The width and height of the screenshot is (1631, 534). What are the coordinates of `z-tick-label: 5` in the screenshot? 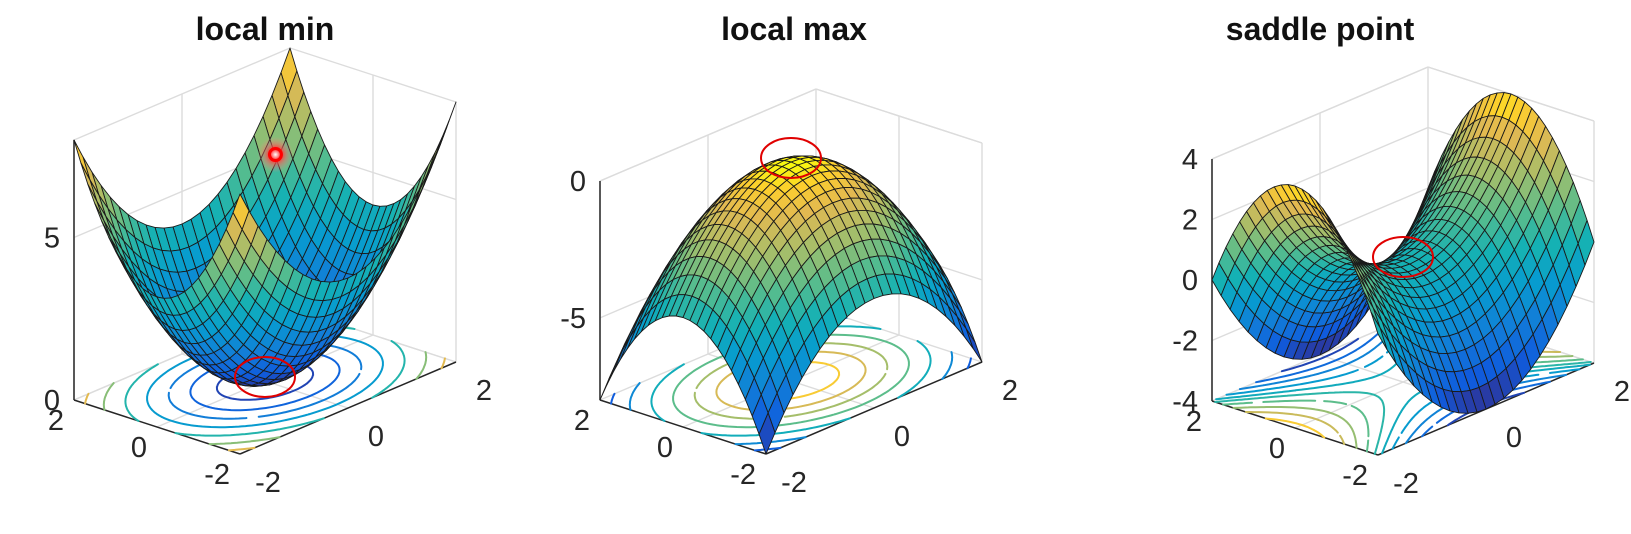 It's located at (52, 239).